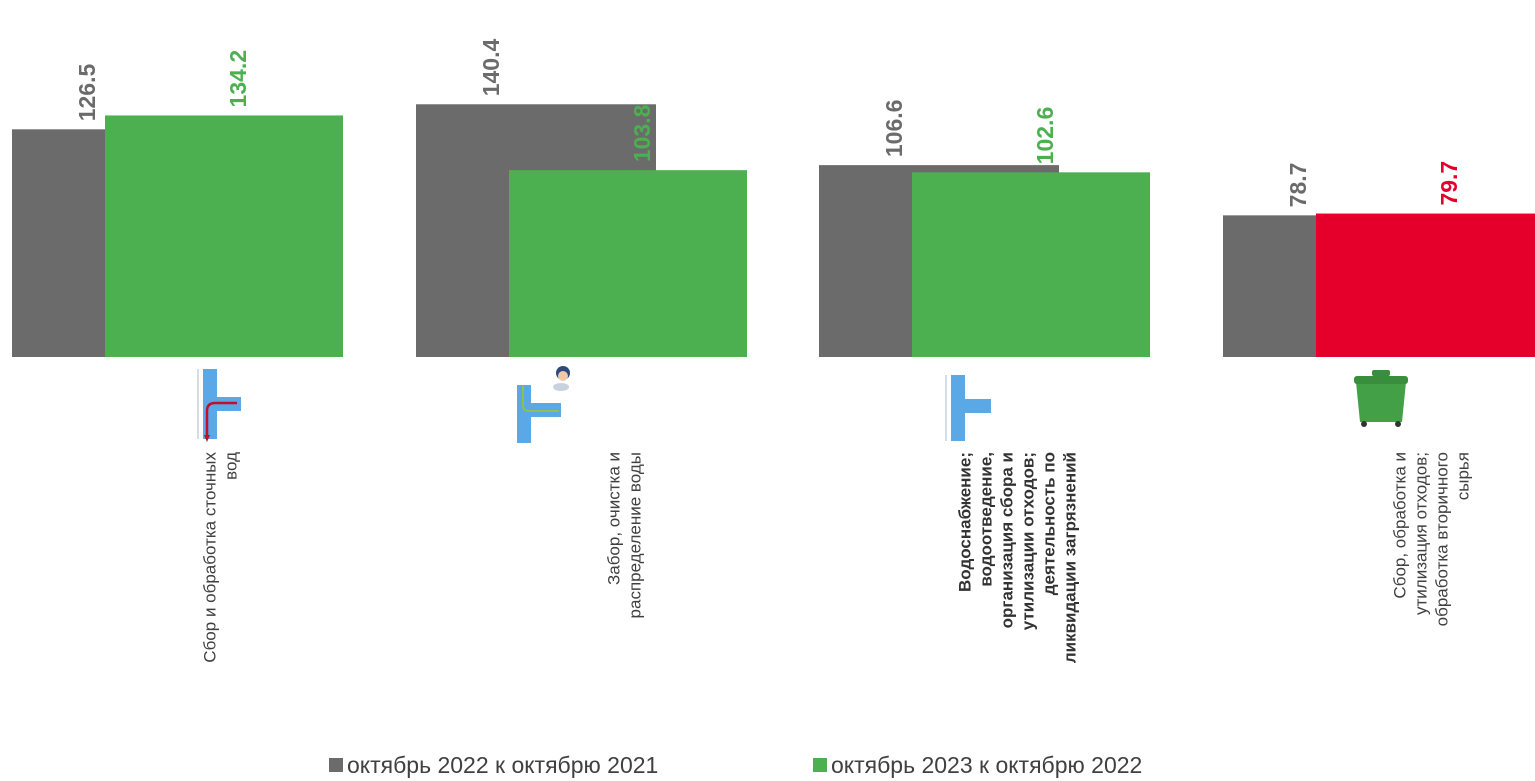  Describe the element at coordinates (642, 133) in the screenshot. I see `value-label-series2-2: 103.8` at that location.